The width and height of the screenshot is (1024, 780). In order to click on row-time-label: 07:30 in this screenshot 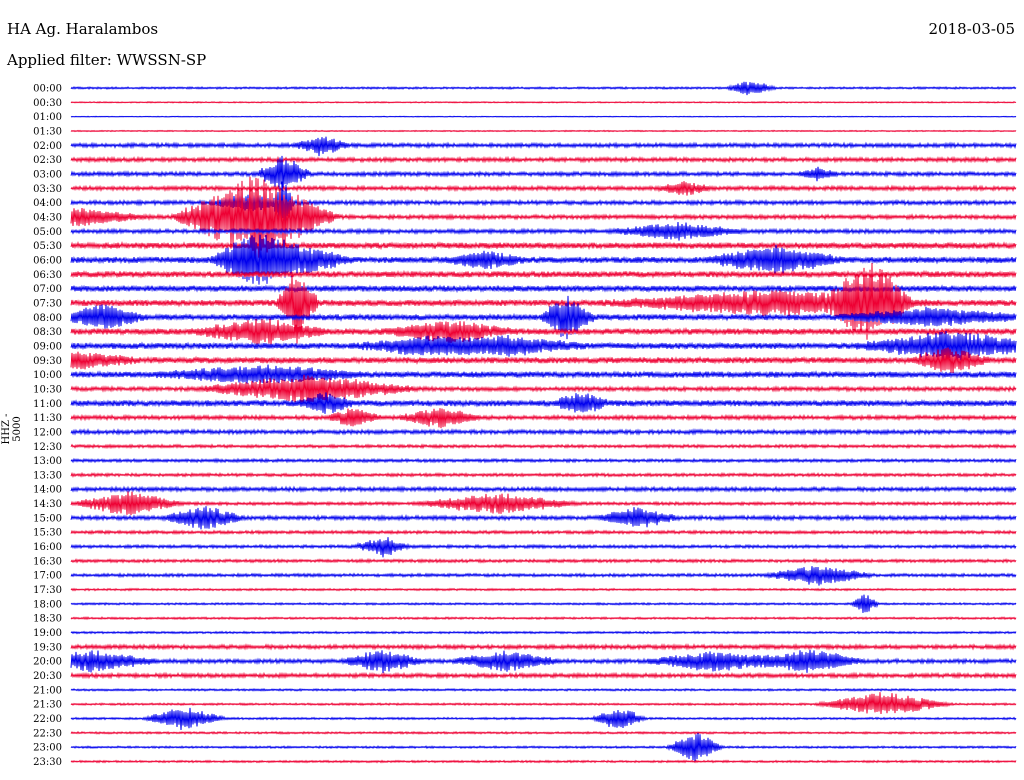, I will do `click(47, 303)`.